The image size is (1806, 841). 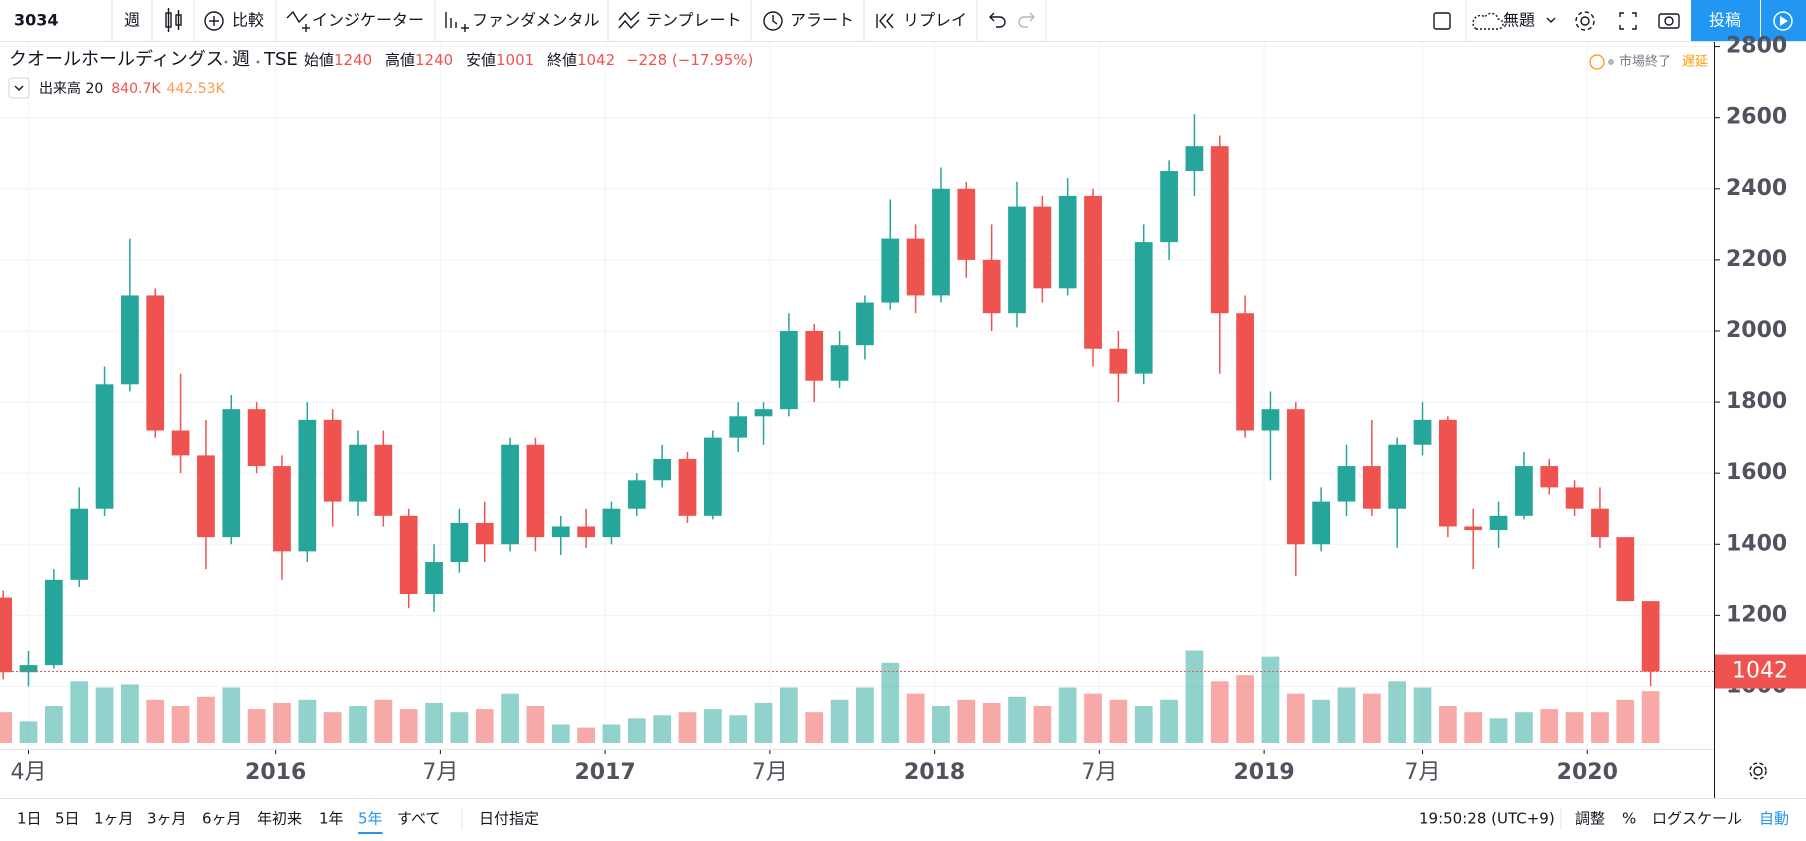 What do you see at coordinates (1697, 819) in the screenshot?
I see `log-scale-button: ログスケール` at bounding box center [1697, 819].